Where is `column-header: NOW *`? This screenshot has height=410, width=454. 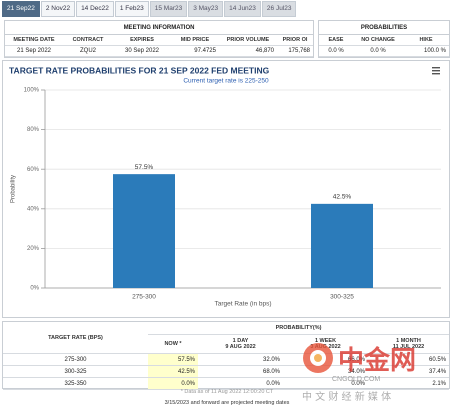 column-header: NOW * is located at coordinates (173, 344).